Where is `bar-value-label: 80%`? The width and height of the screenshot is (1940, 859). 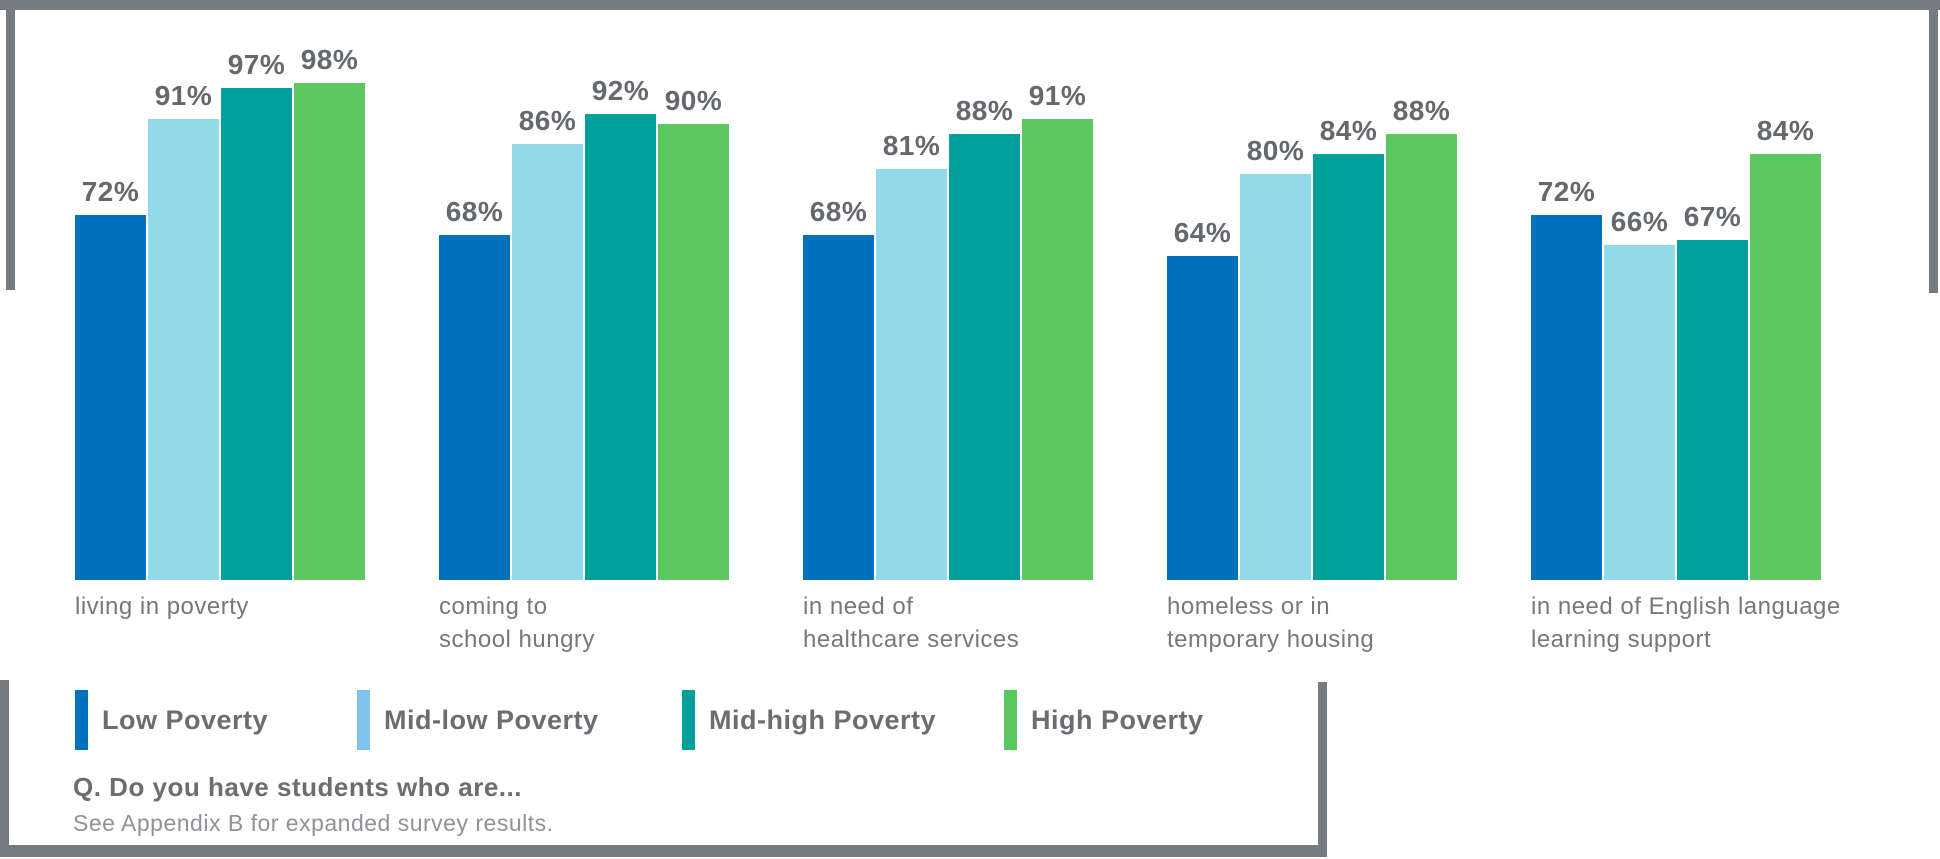 bar-value-label: 80% is located at coordinates (1275, 150).